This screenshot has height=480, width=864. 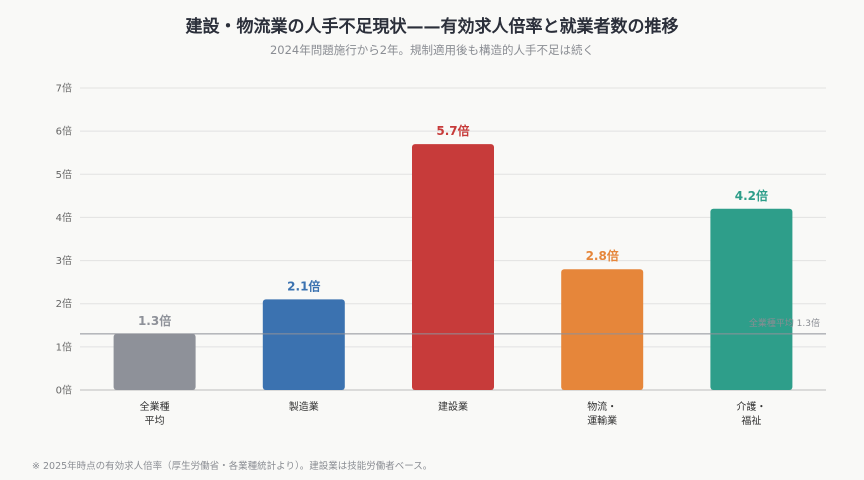 I want to click on y-tick-label: 6倍, so click(x=64, y=131).